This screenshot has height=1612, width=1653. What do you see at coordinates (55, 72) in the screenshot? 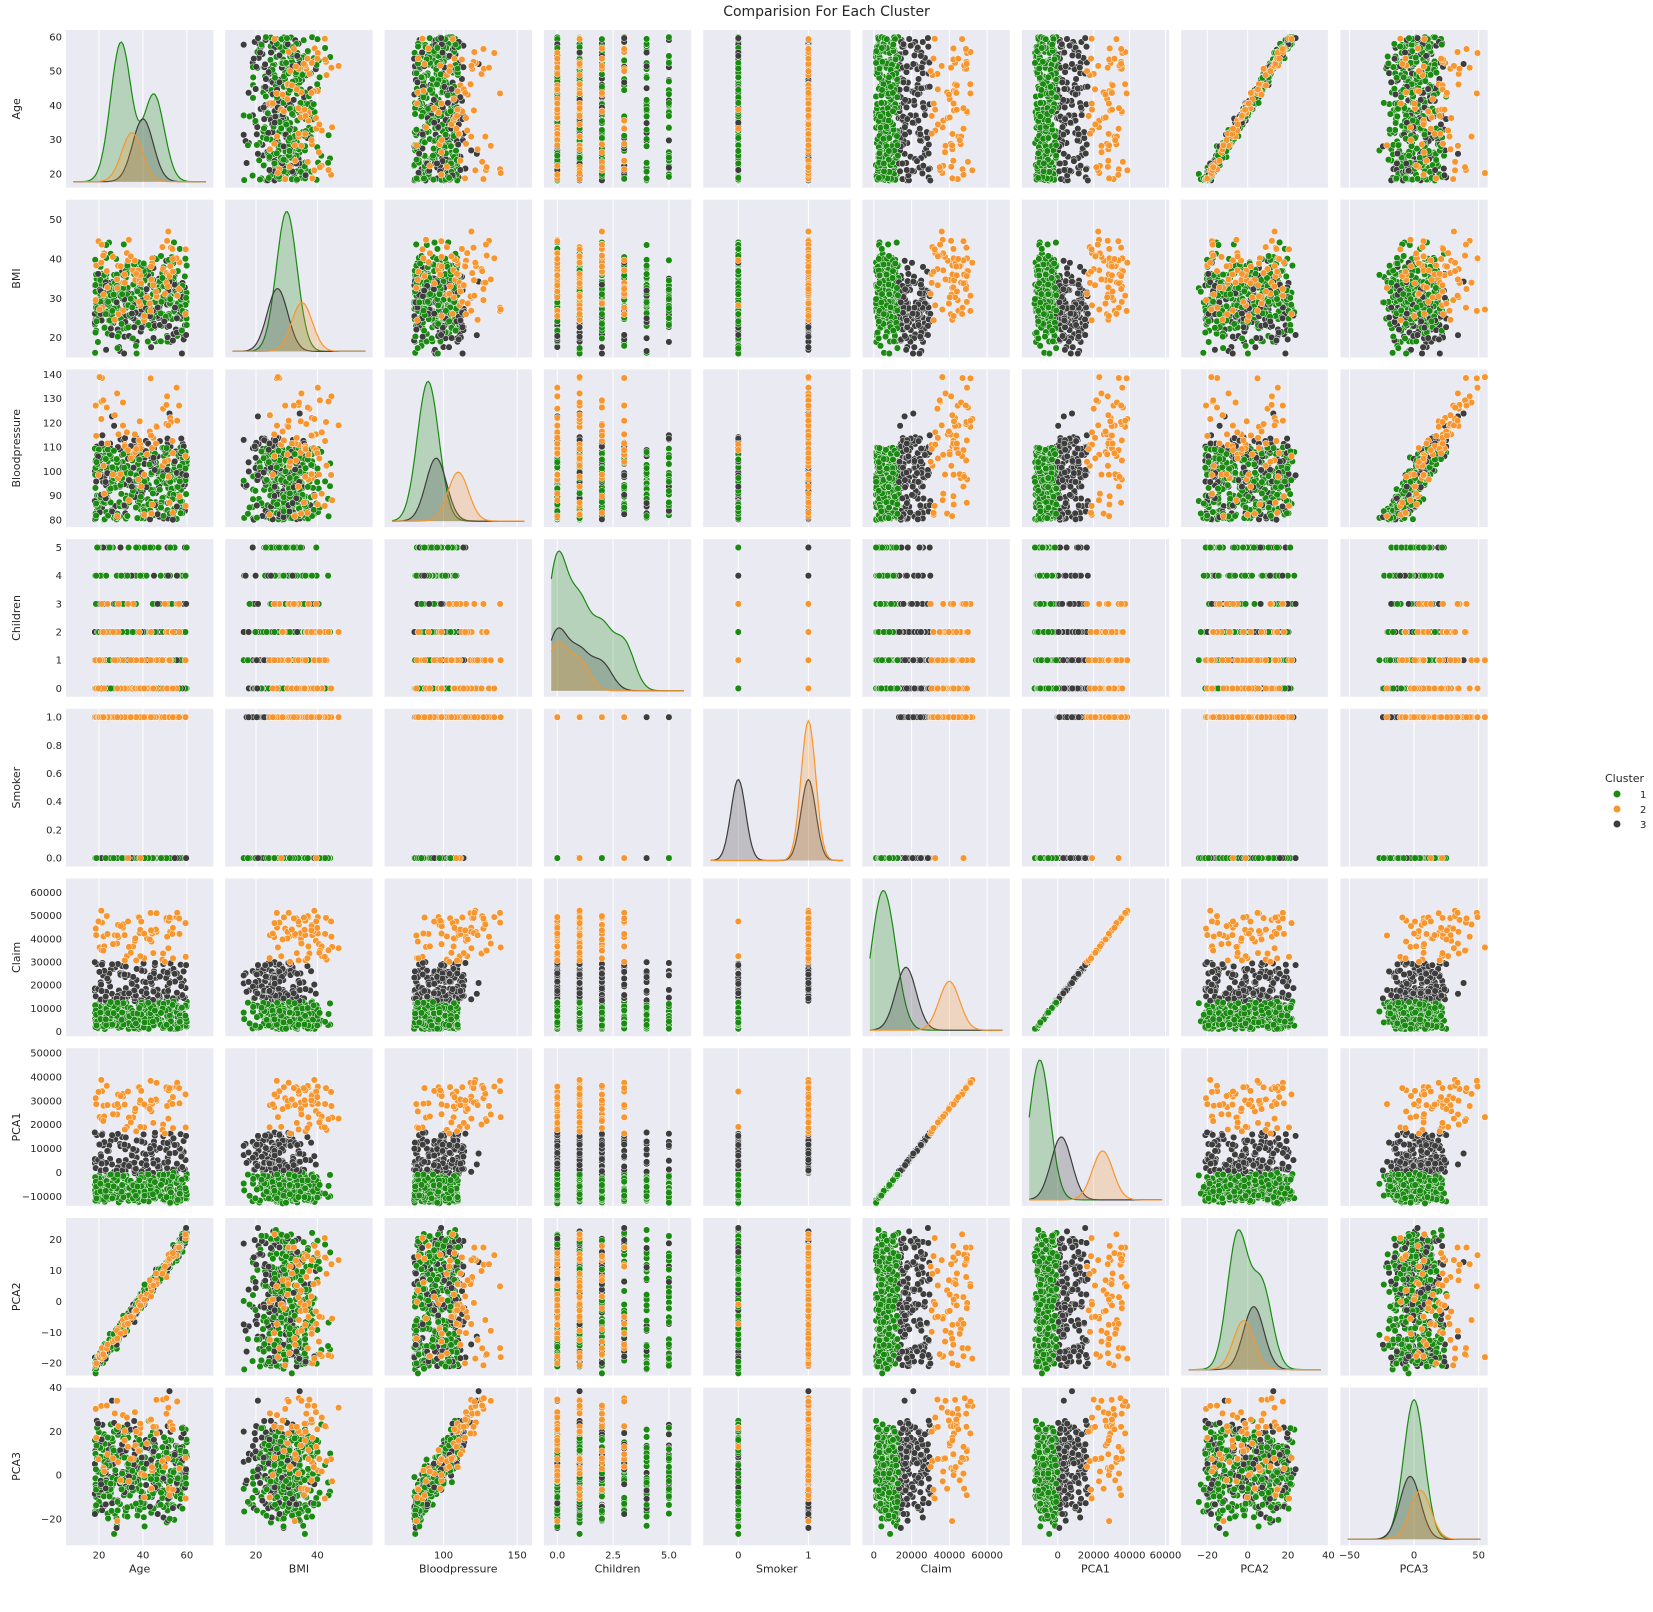
I see `y-tick-label: 50` at bounding box center [55, 72].